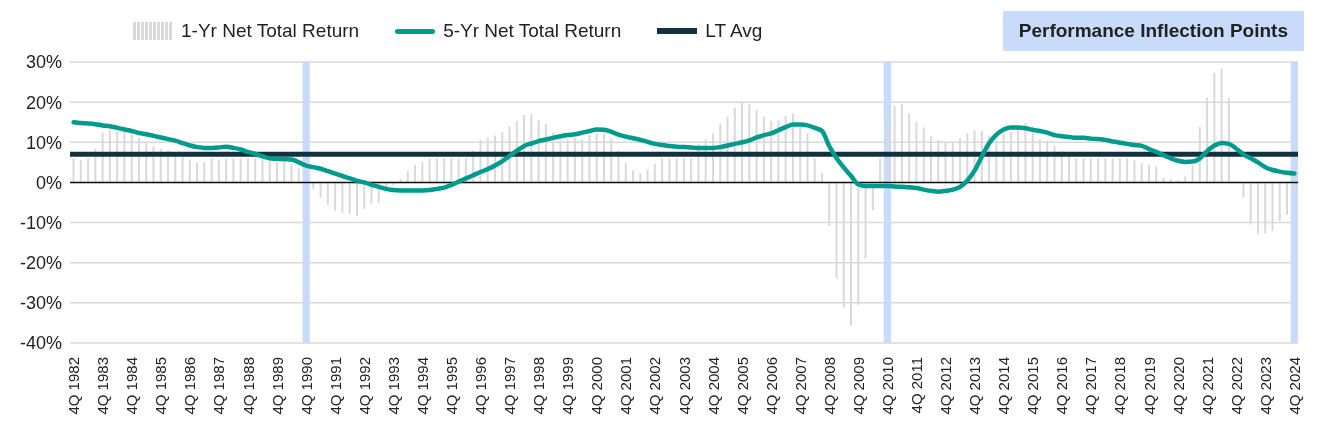  I want to click on x-tick-label: 4Q 1990, so click(306, 386).